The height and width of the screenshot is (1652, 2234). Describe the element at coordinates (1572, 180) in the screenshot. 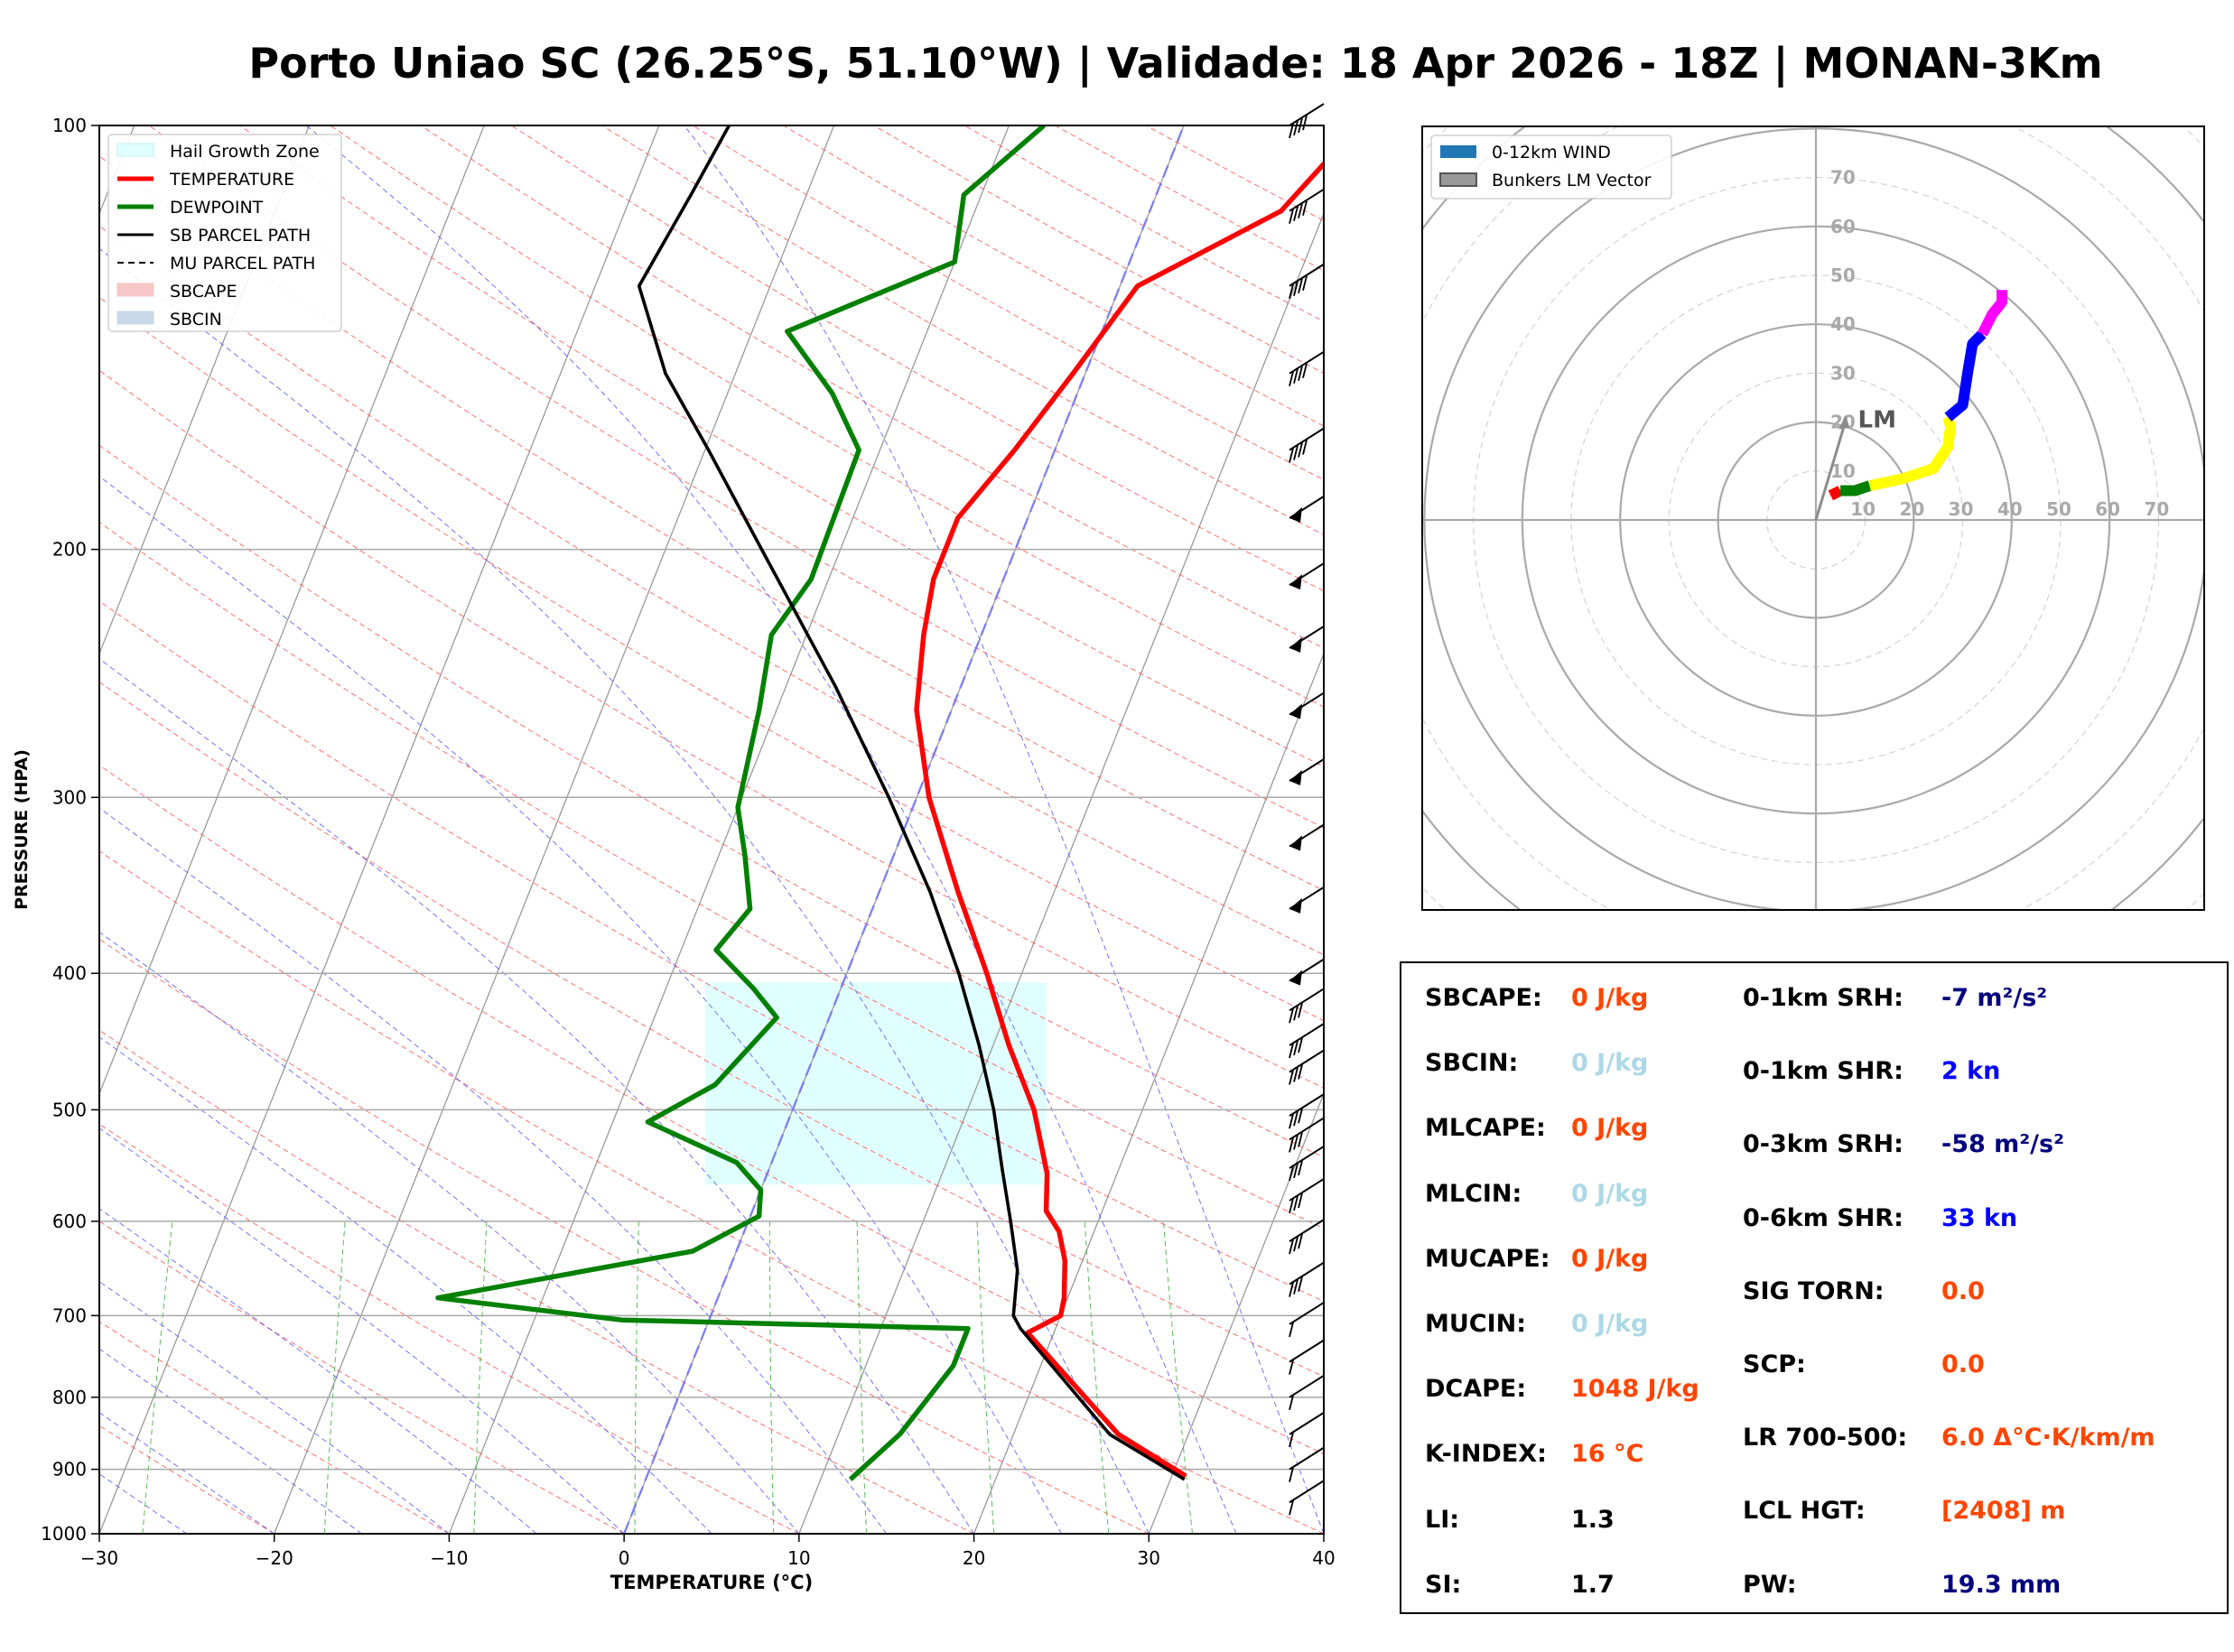

I see `legend-label: Bunkers LM Vector` at that location.